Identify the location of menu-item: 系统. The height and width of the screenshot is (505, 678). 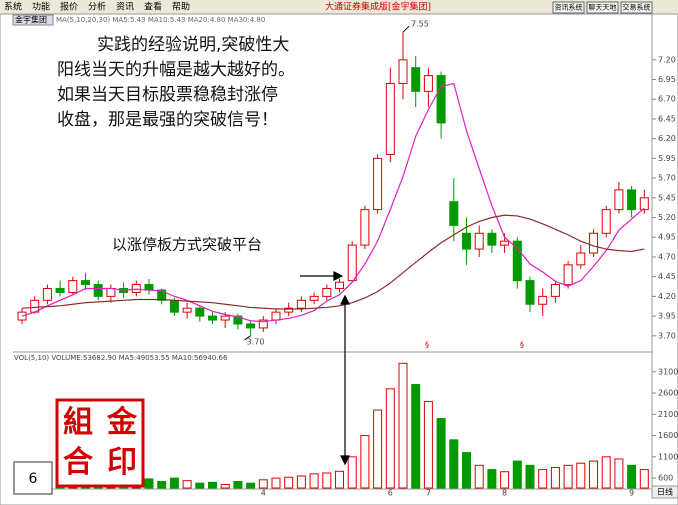
(13, 7).